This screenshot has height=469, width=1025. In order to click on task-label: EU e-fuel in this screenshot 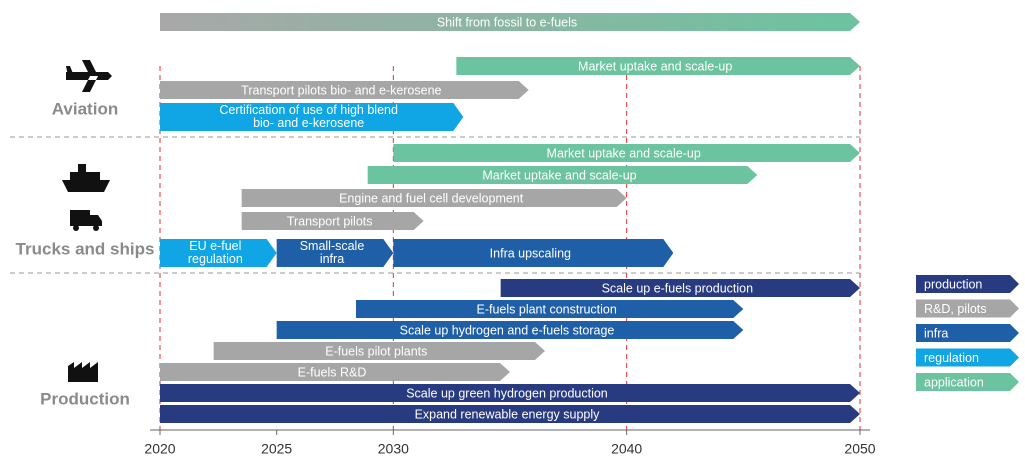, I will do `click(215, 246)`.